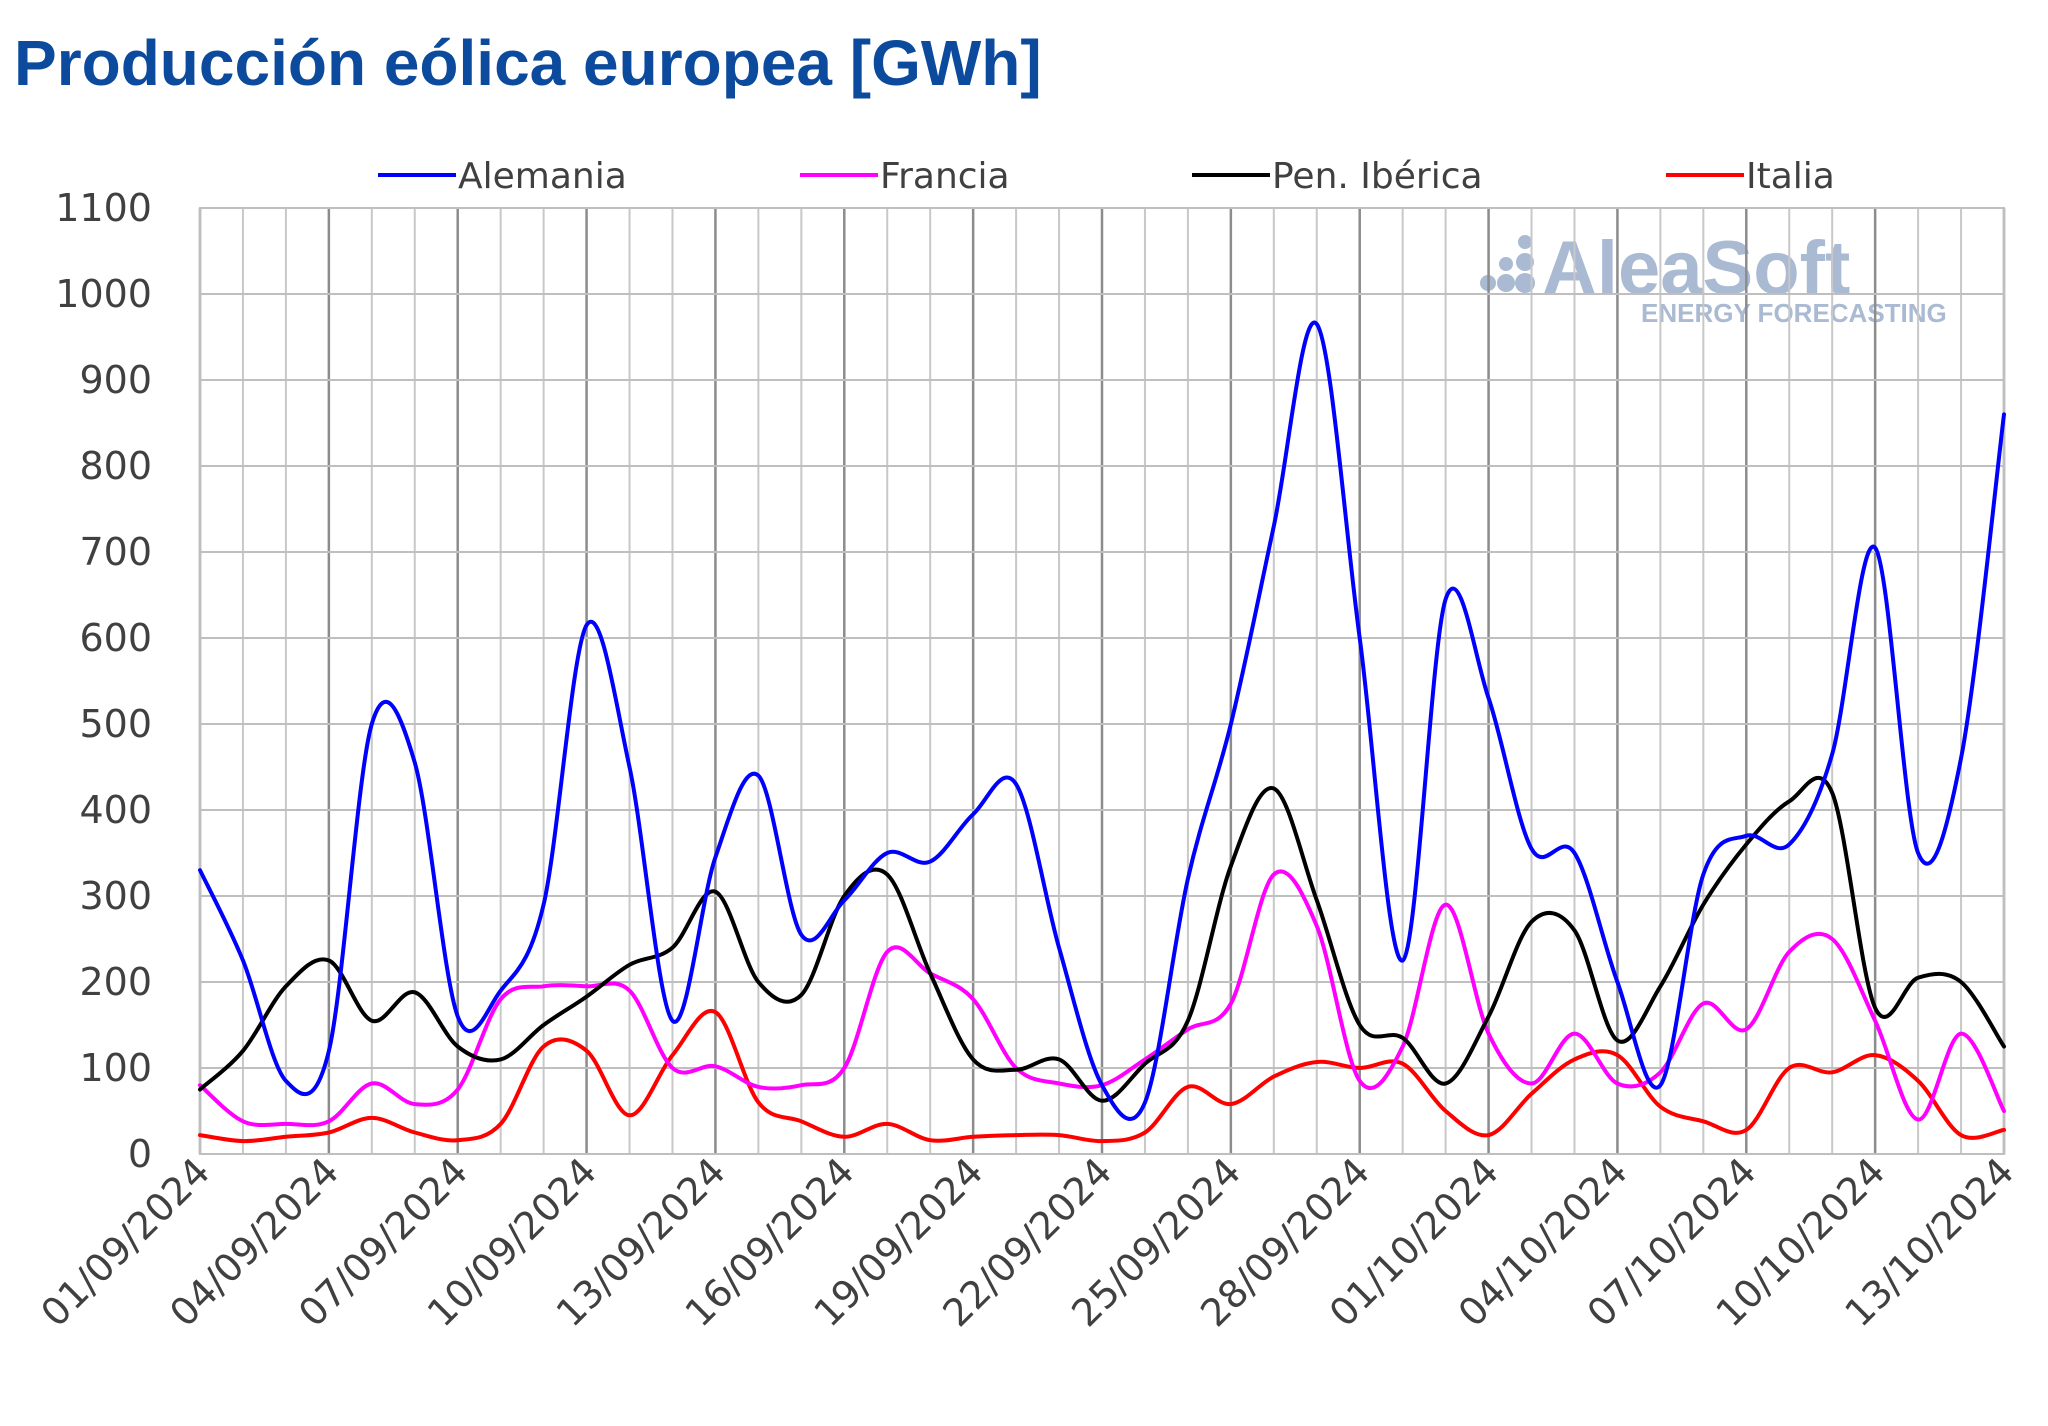 The image size is (2048, 1426). Describe the element at coordinates (115, 638) in the screenshot. I see `y-tick-label: 600` at that location.